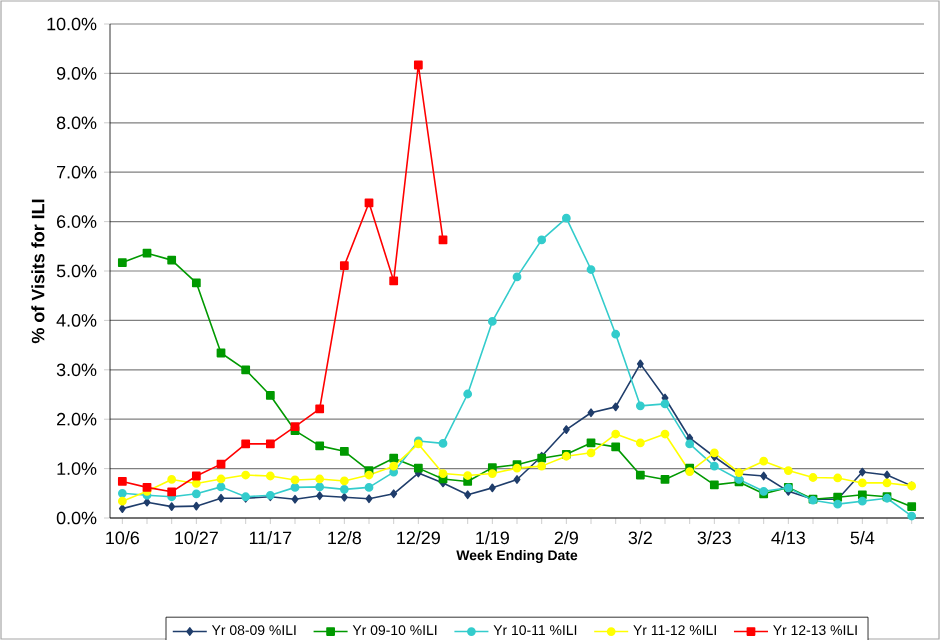 The height and width of the screenshot is (640, 940). I want to click on x-tick-label: 3/23, so click(714, 538).